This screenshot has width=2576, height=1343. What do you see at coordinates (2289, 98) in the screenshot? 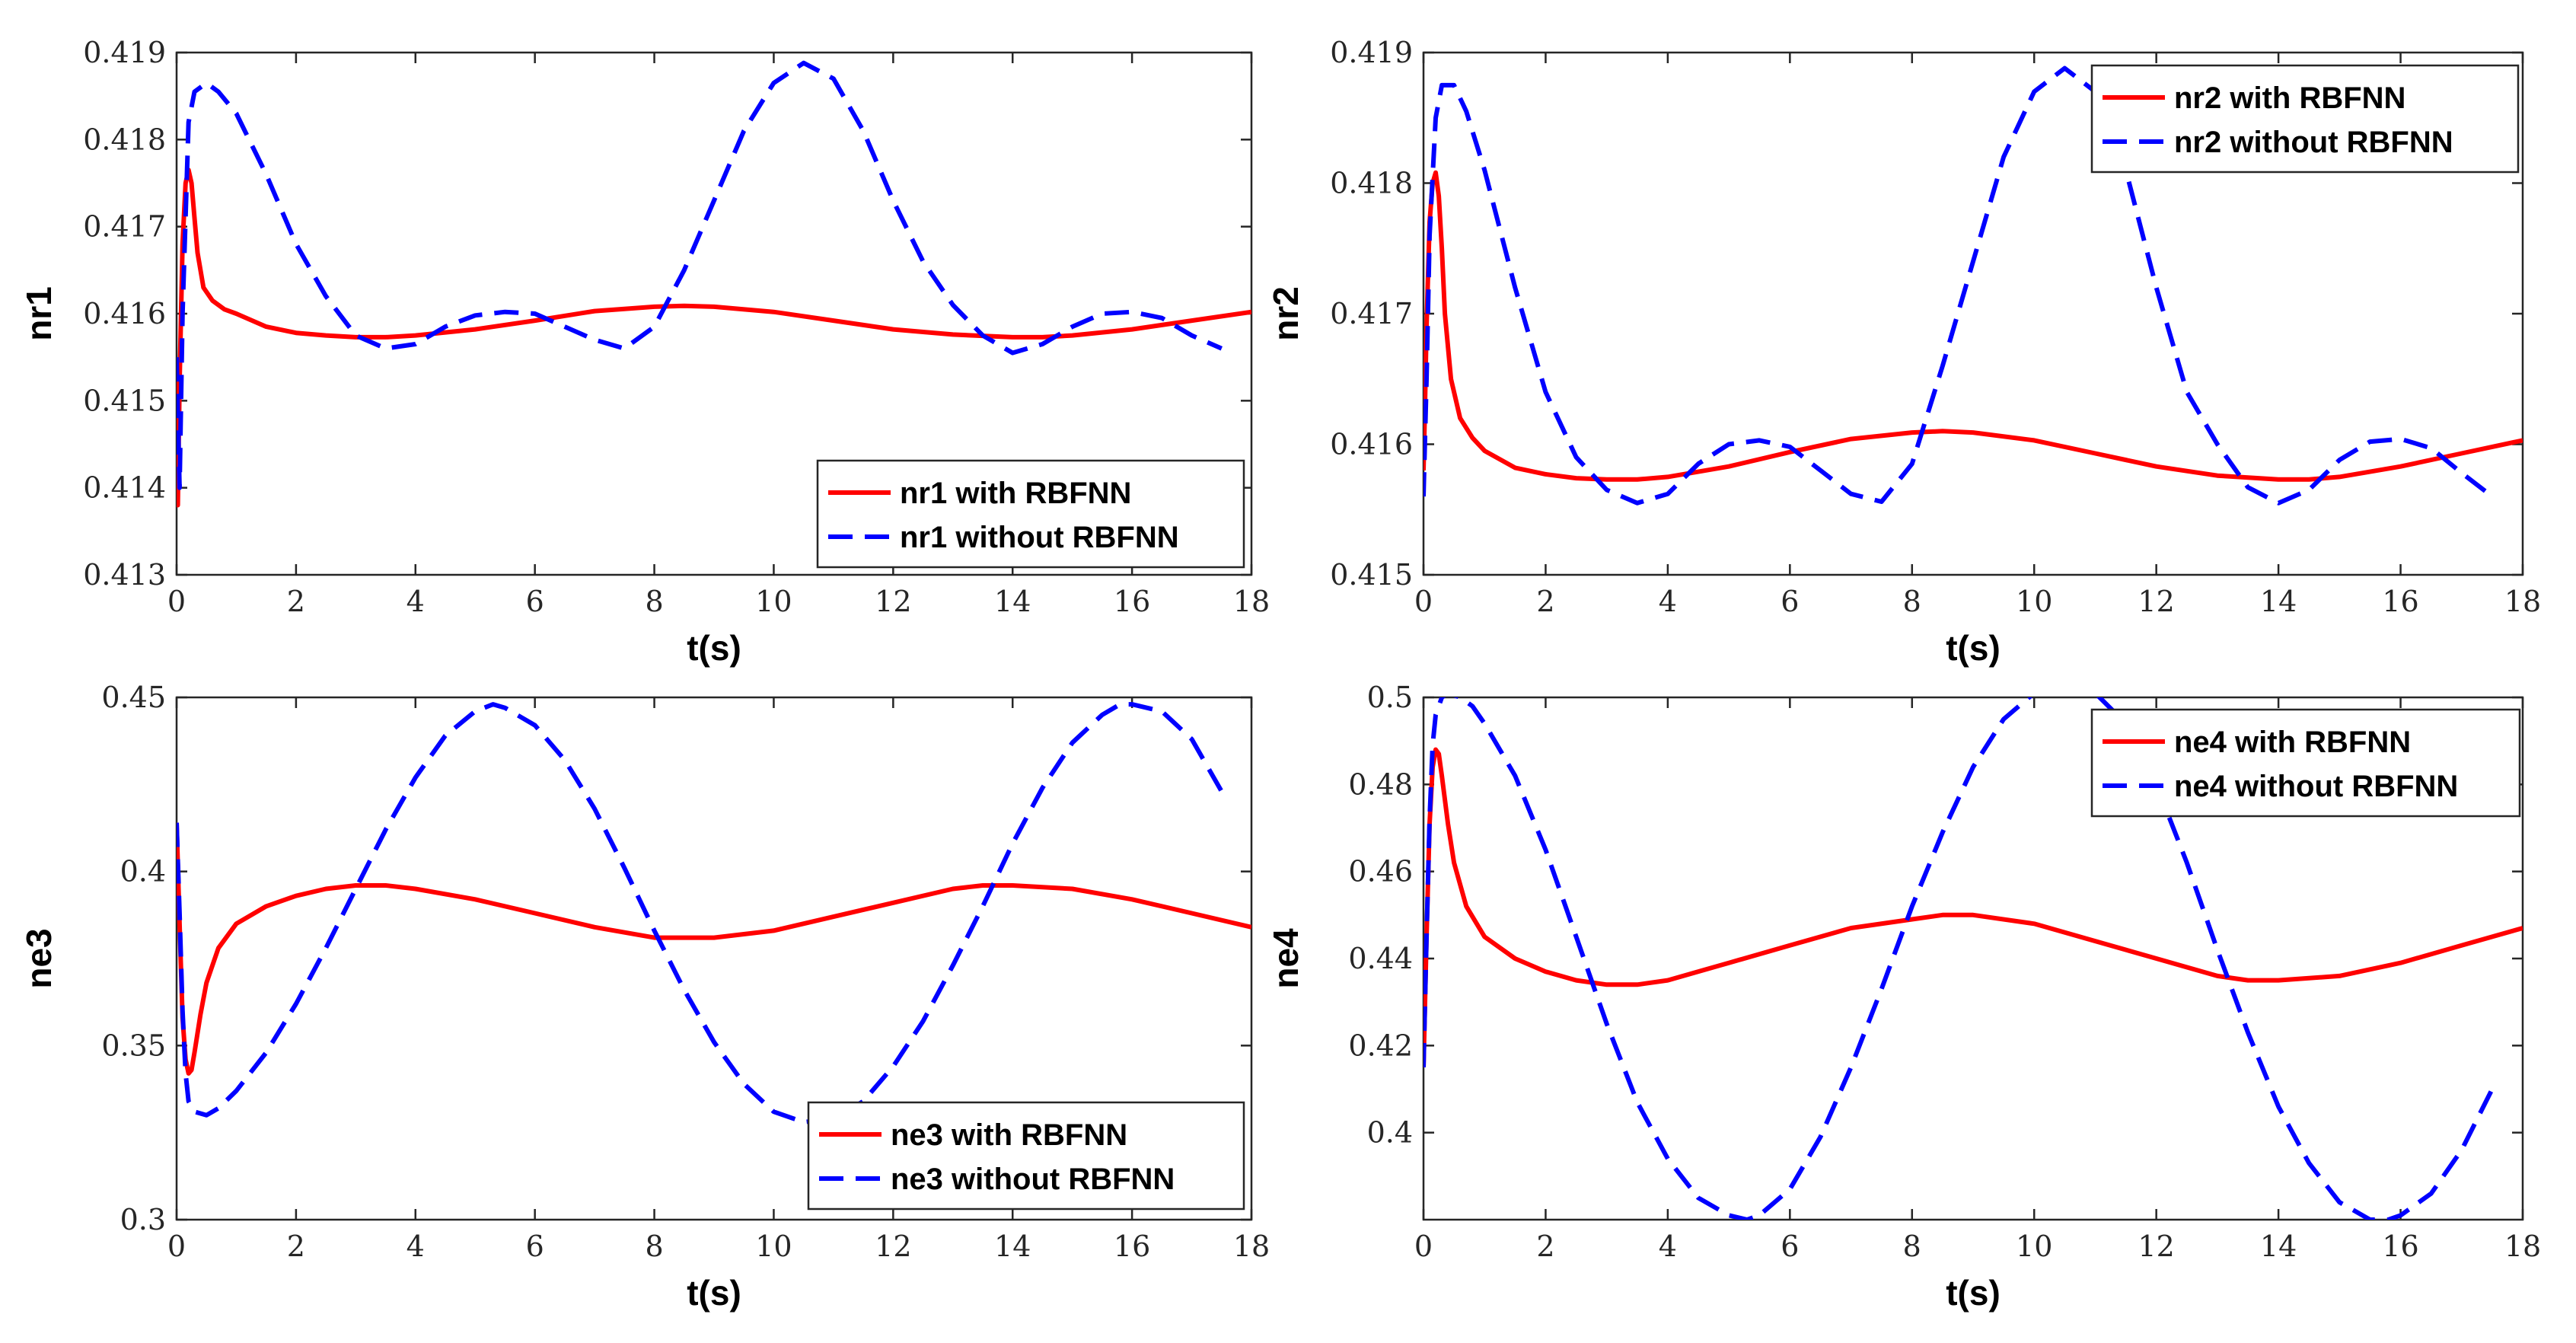
I see `legend-entry: nr2 with RBFNN` at bounding box center [2289, 98].